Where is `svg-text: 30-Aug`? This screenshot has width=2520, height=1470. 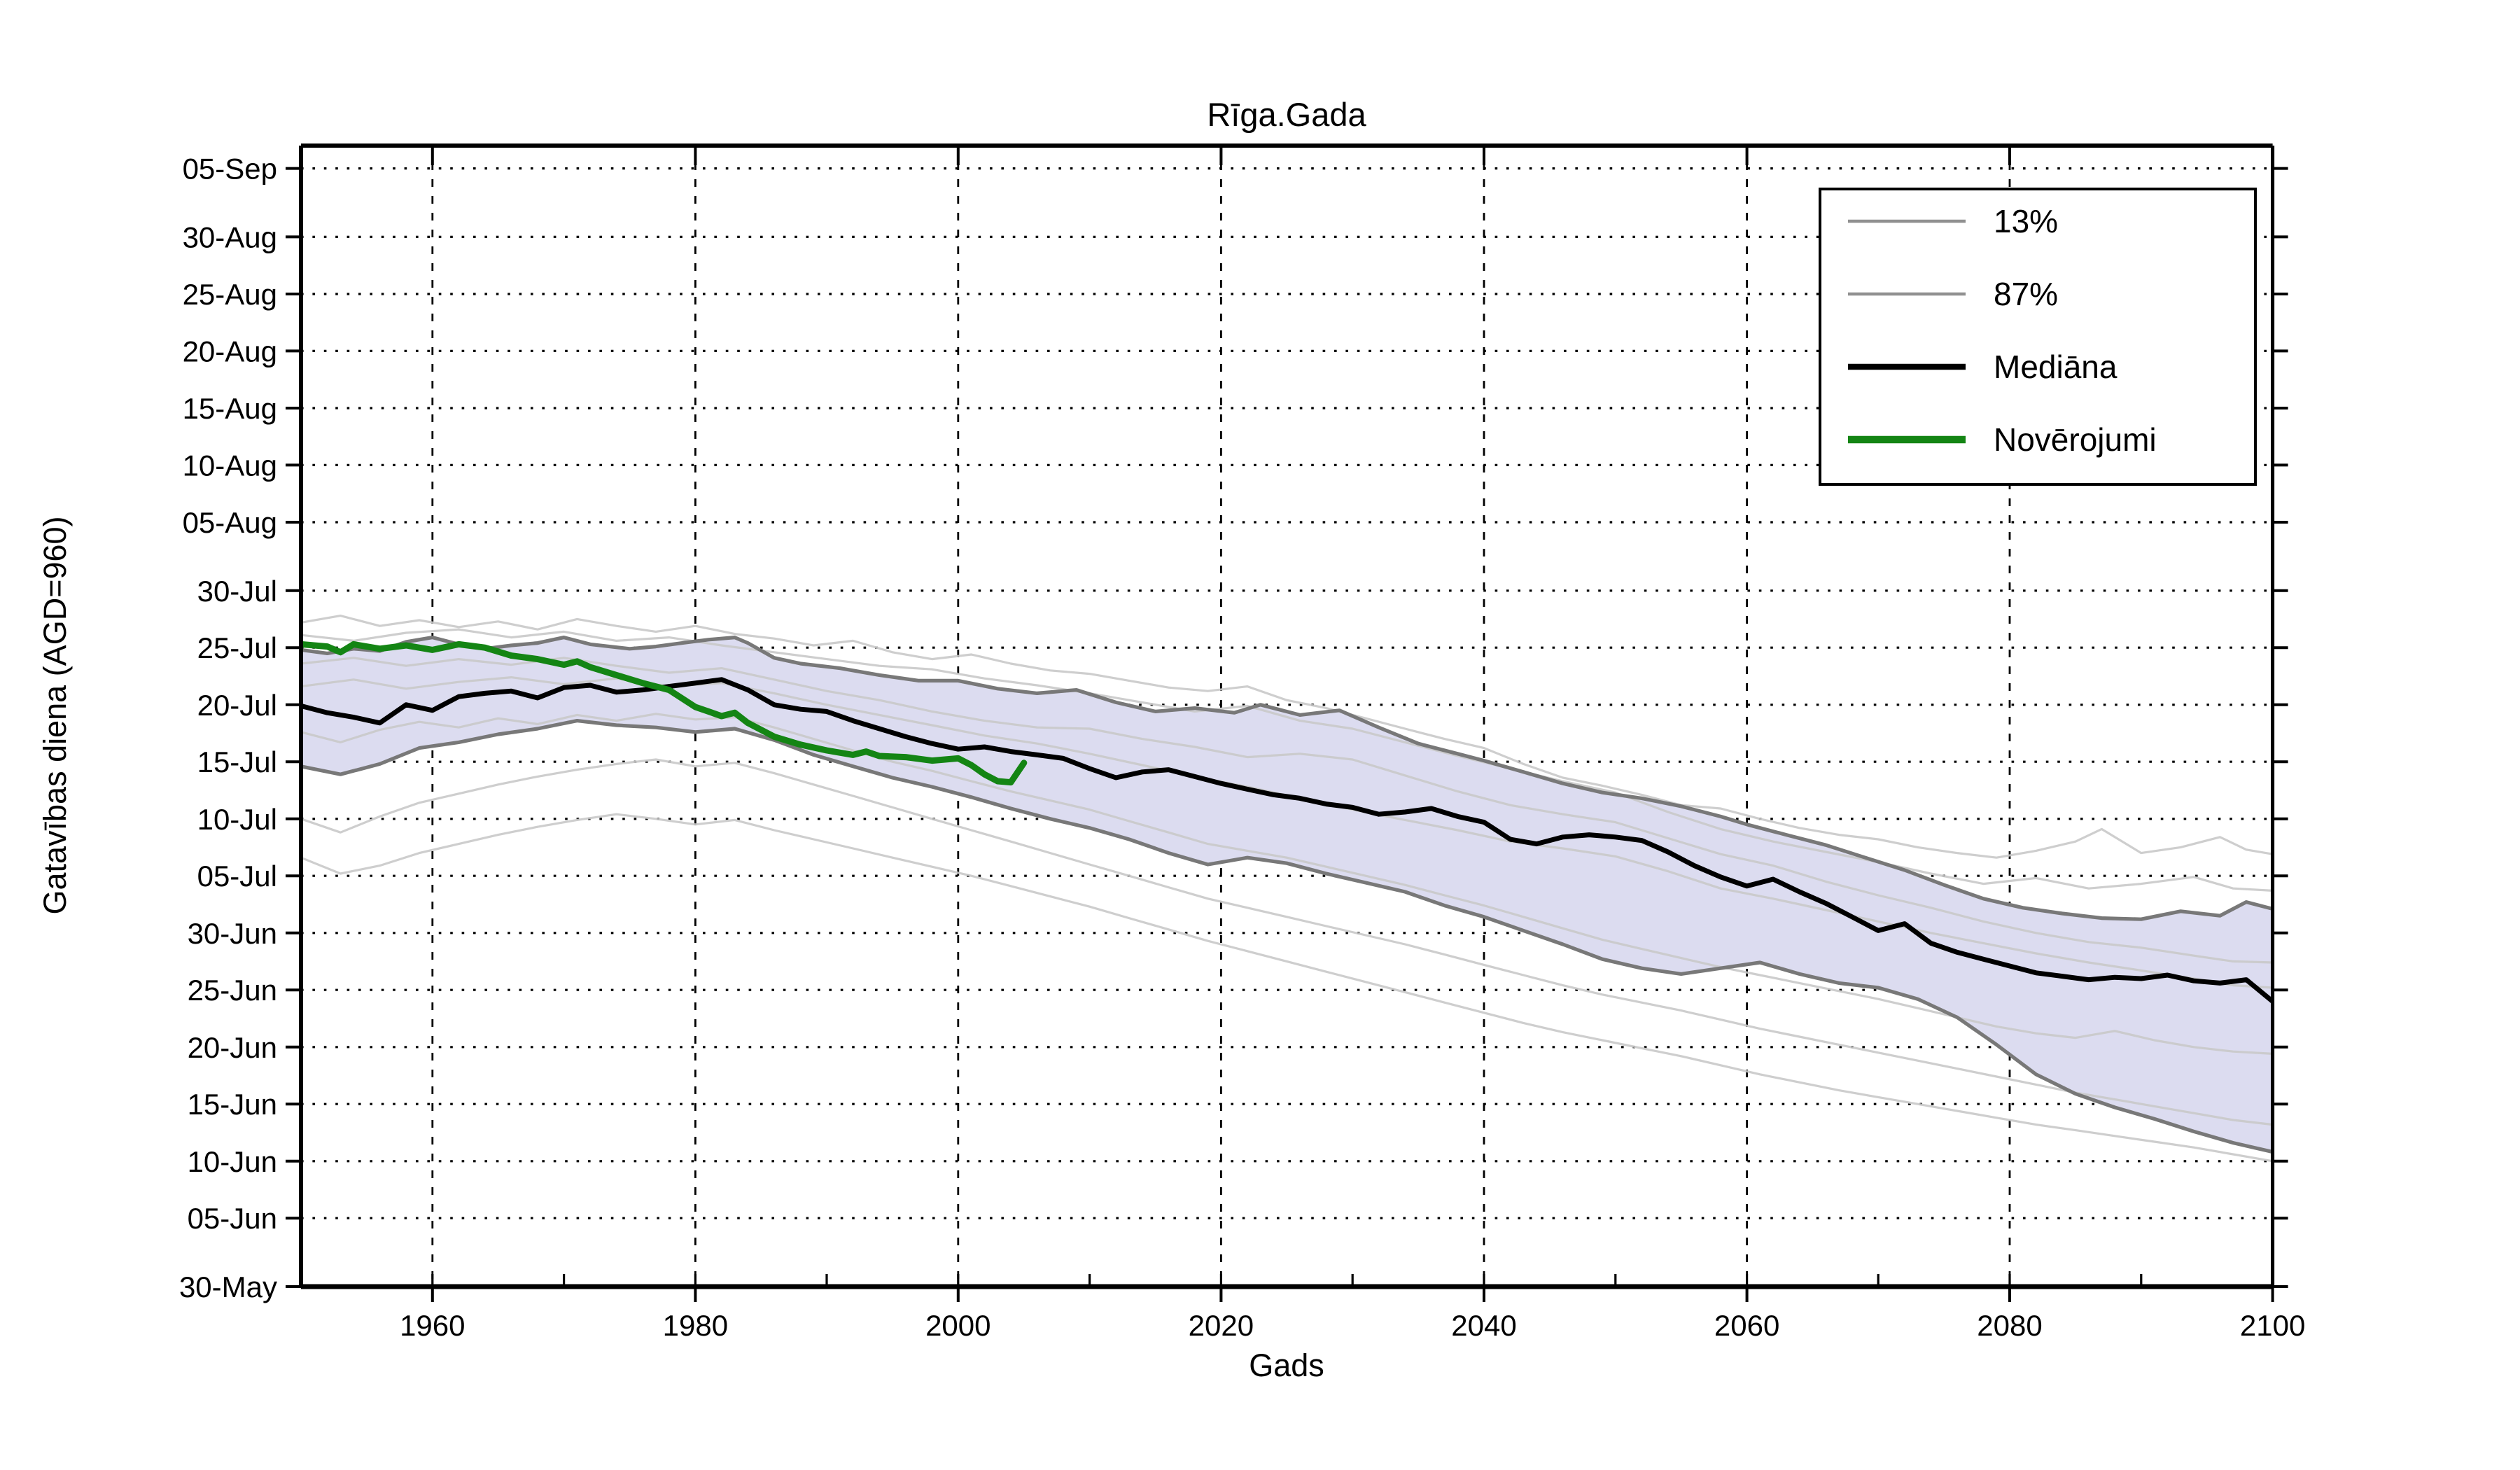 svg-text: 30-Aug is located at coordinates (230, 236).